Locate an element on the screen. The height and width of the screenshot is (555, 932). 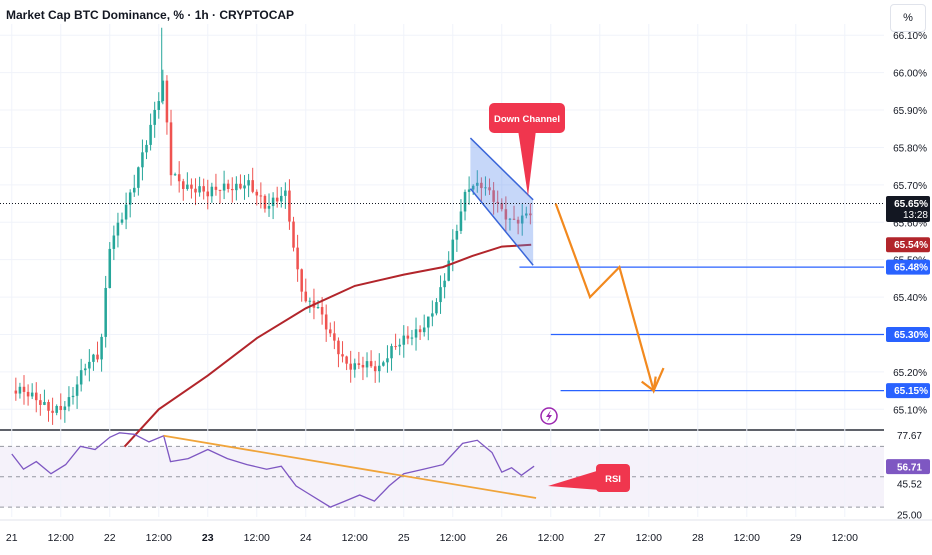
callout-box is located at coordinates (527, 118).